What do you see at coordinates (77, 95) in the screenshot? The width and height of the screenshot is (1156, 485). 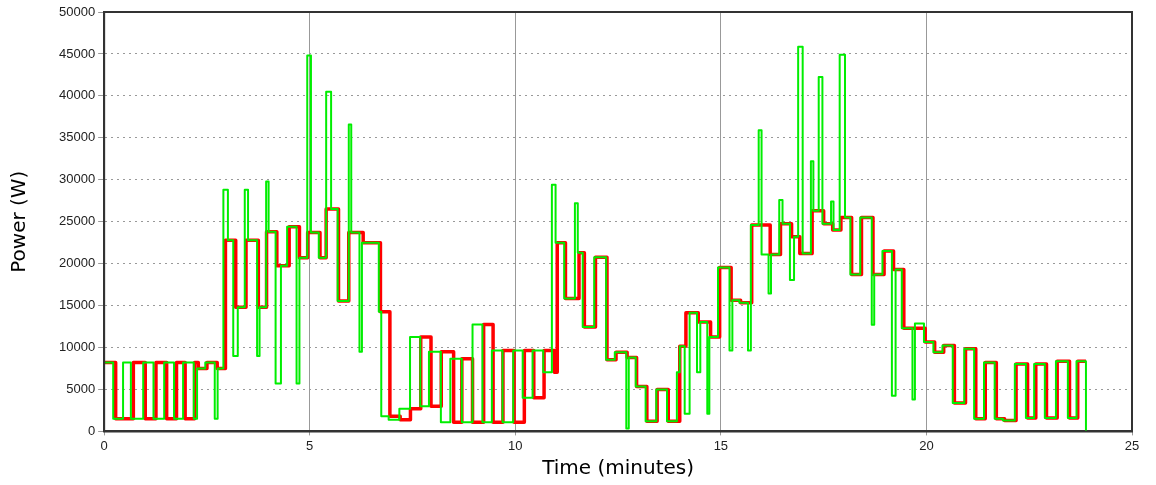 I see `y-tick-label: 40000` at bounding box center [77, 95].